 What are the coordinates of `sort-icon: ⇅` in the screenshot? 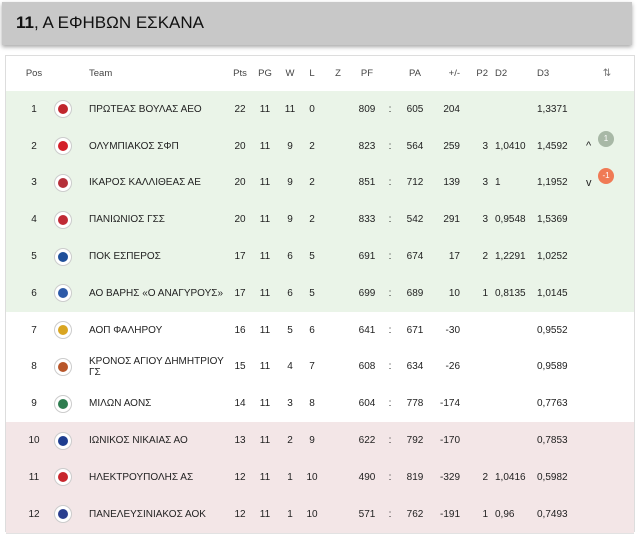 It's located at (607, 73).